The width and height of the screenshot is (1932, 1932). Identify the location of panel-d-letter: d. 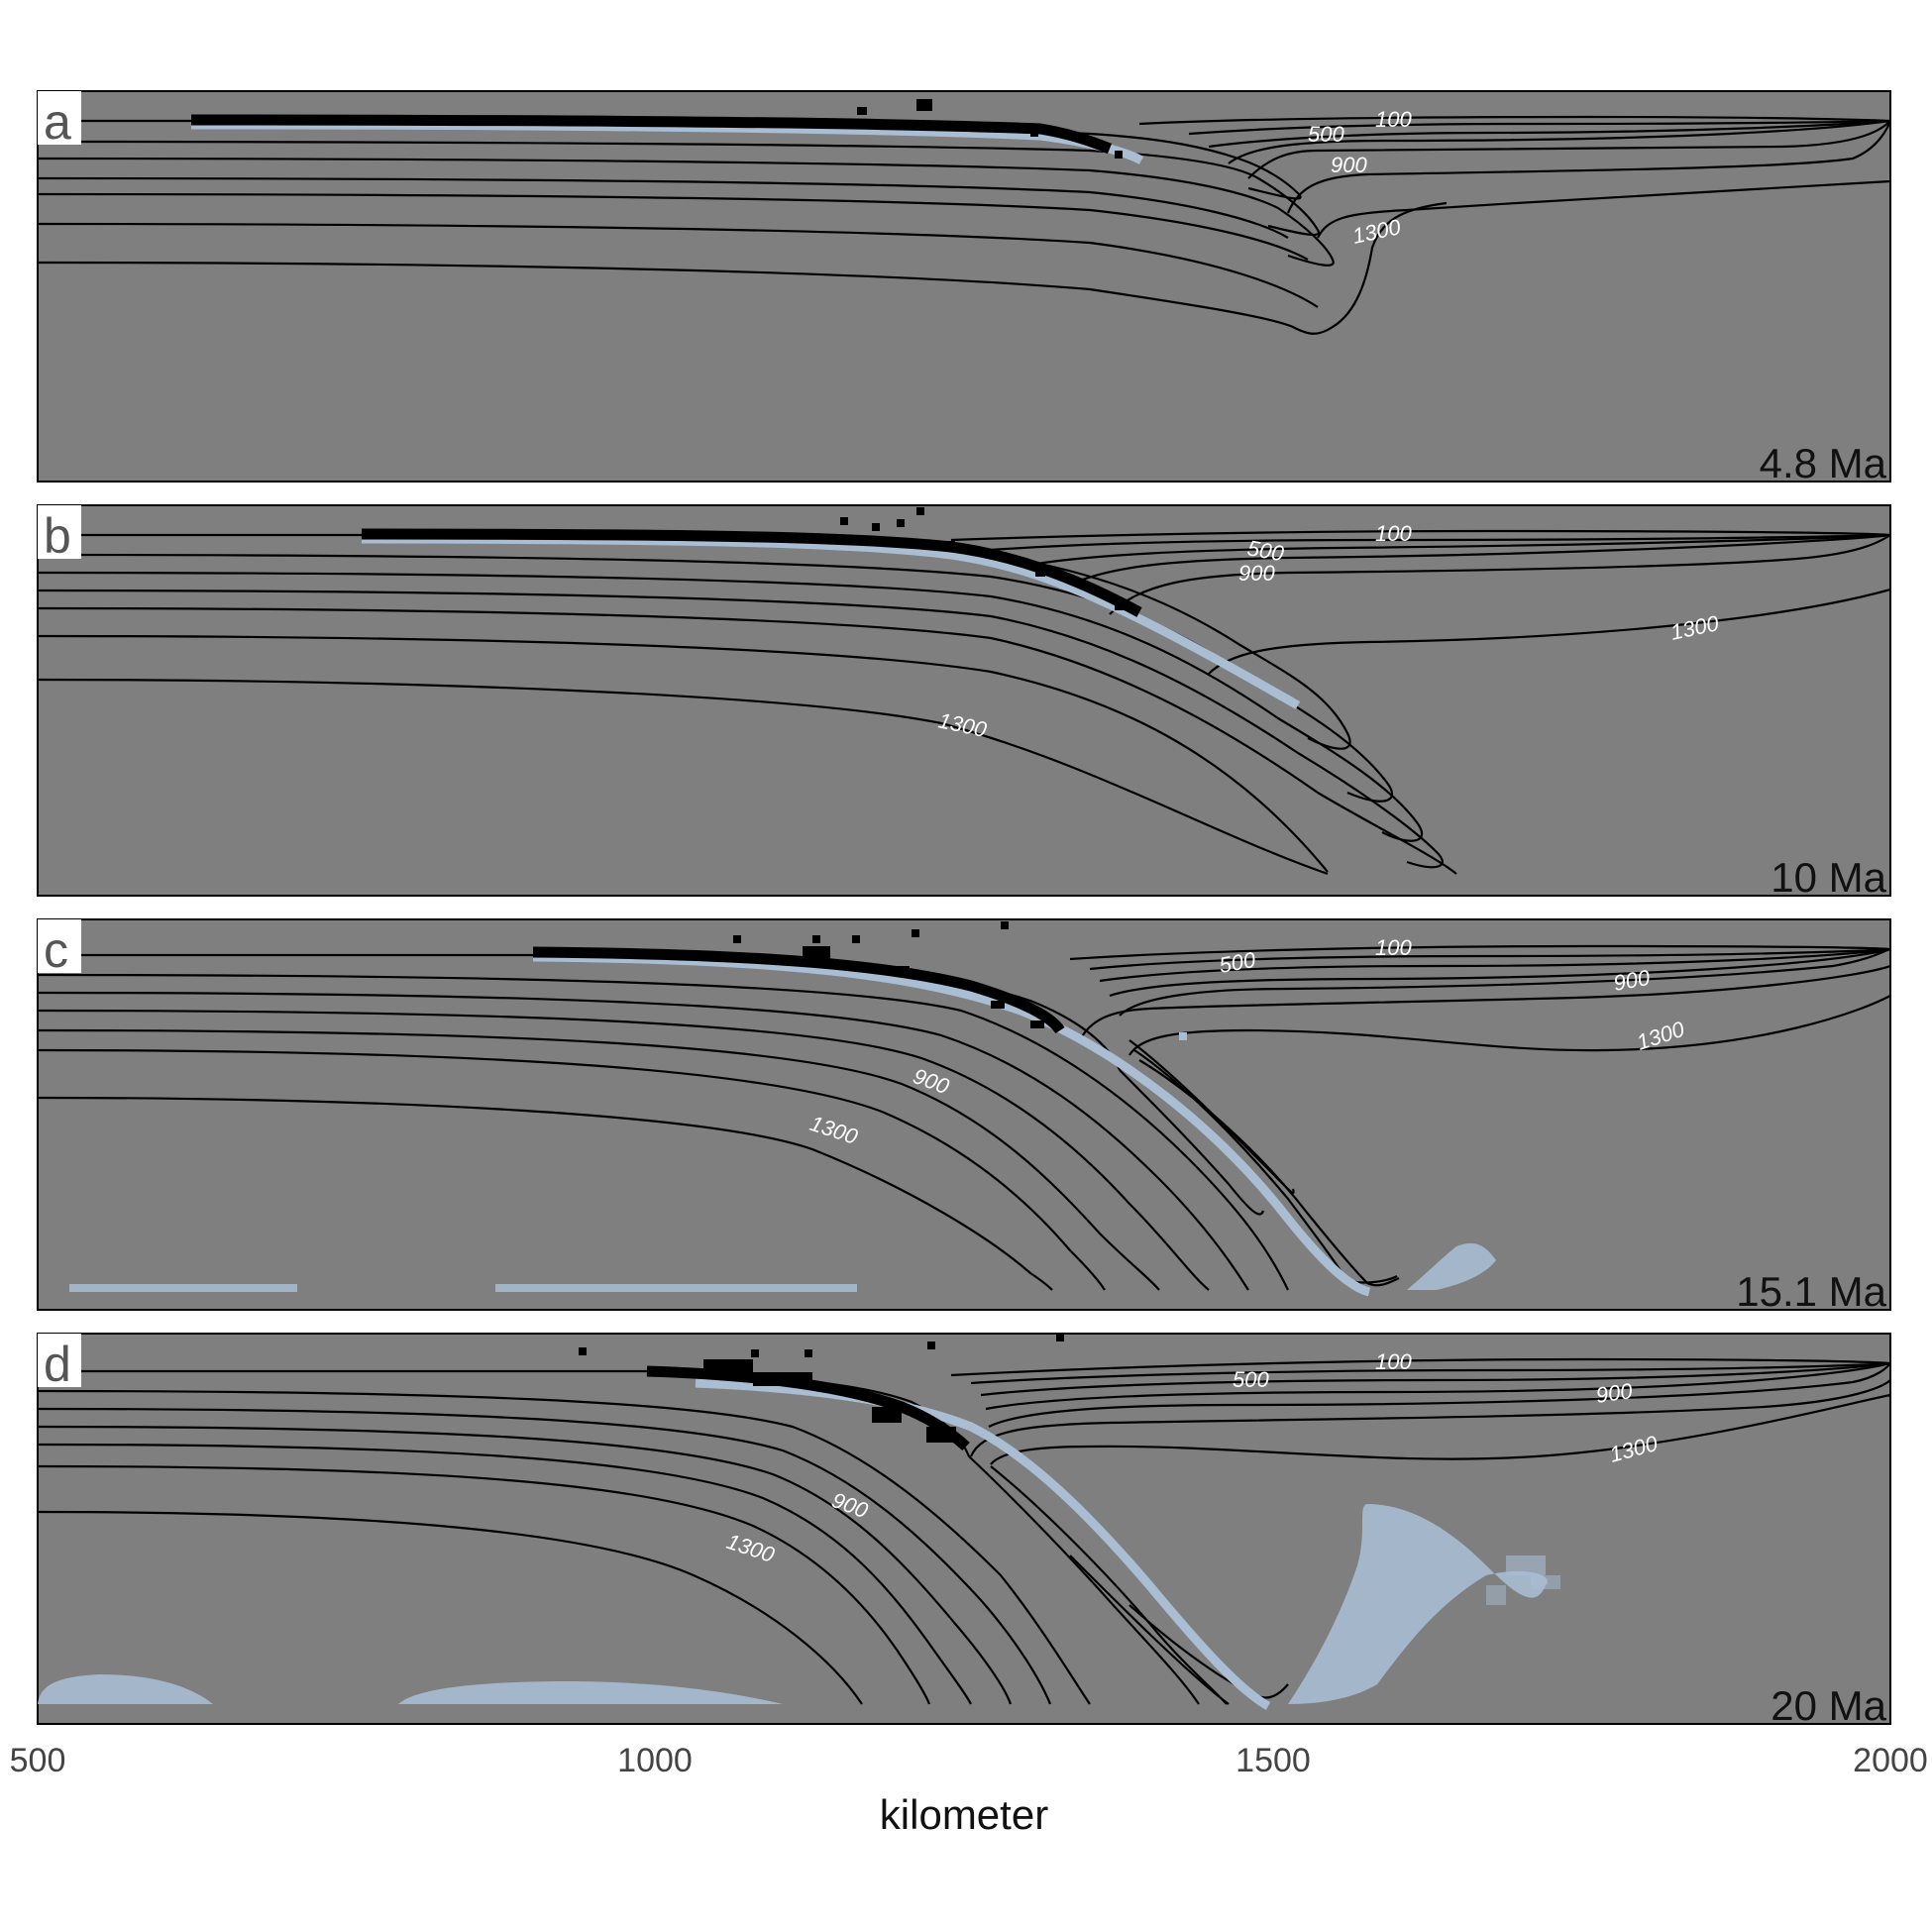
(58, 1364).